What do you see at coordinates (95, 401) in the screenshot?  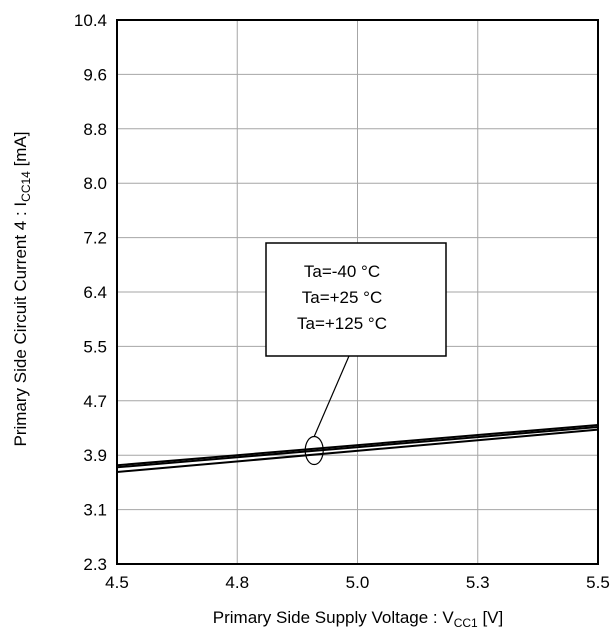 I see `y-tick-label: 4.7` at bounding box center [95, 401].